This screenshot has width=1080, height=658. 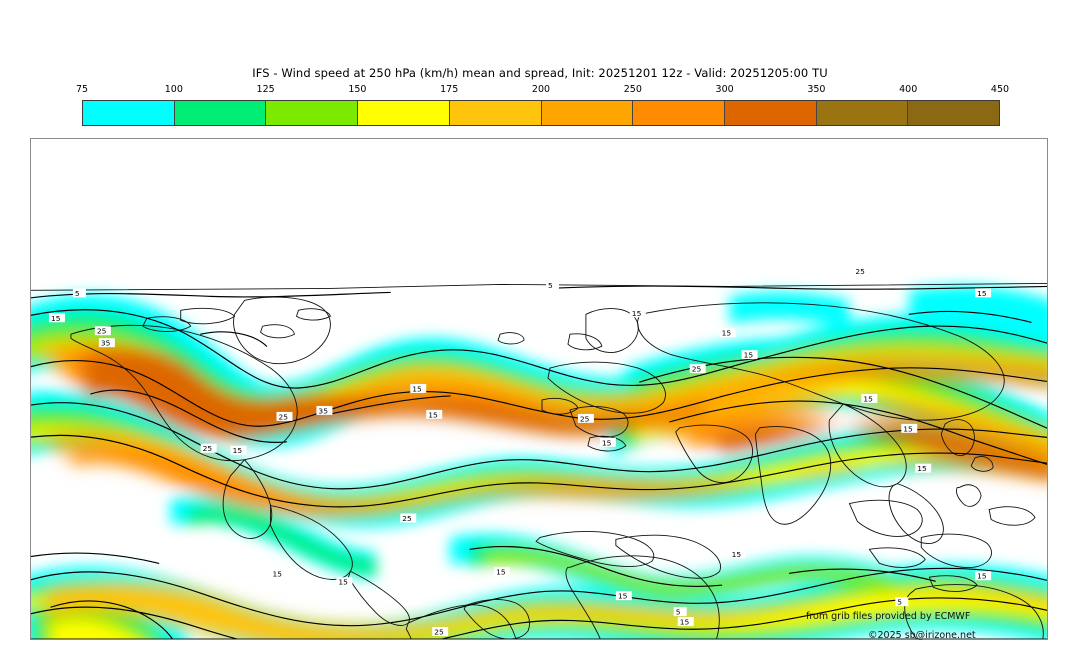 What do you see at coordinates (173, 89) in the screenshot?
I see `colorbar-tick-100: 100` at bounding box center [173, 89].